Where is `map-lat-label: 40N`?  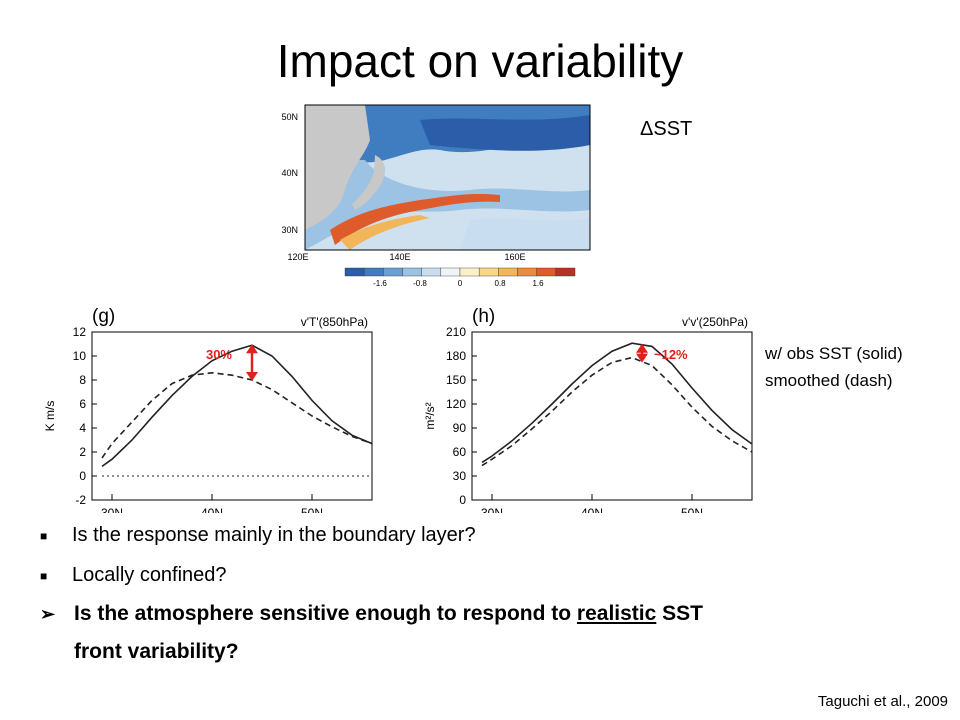 map-lat-label: 40N is located at coordinates (289, 173).